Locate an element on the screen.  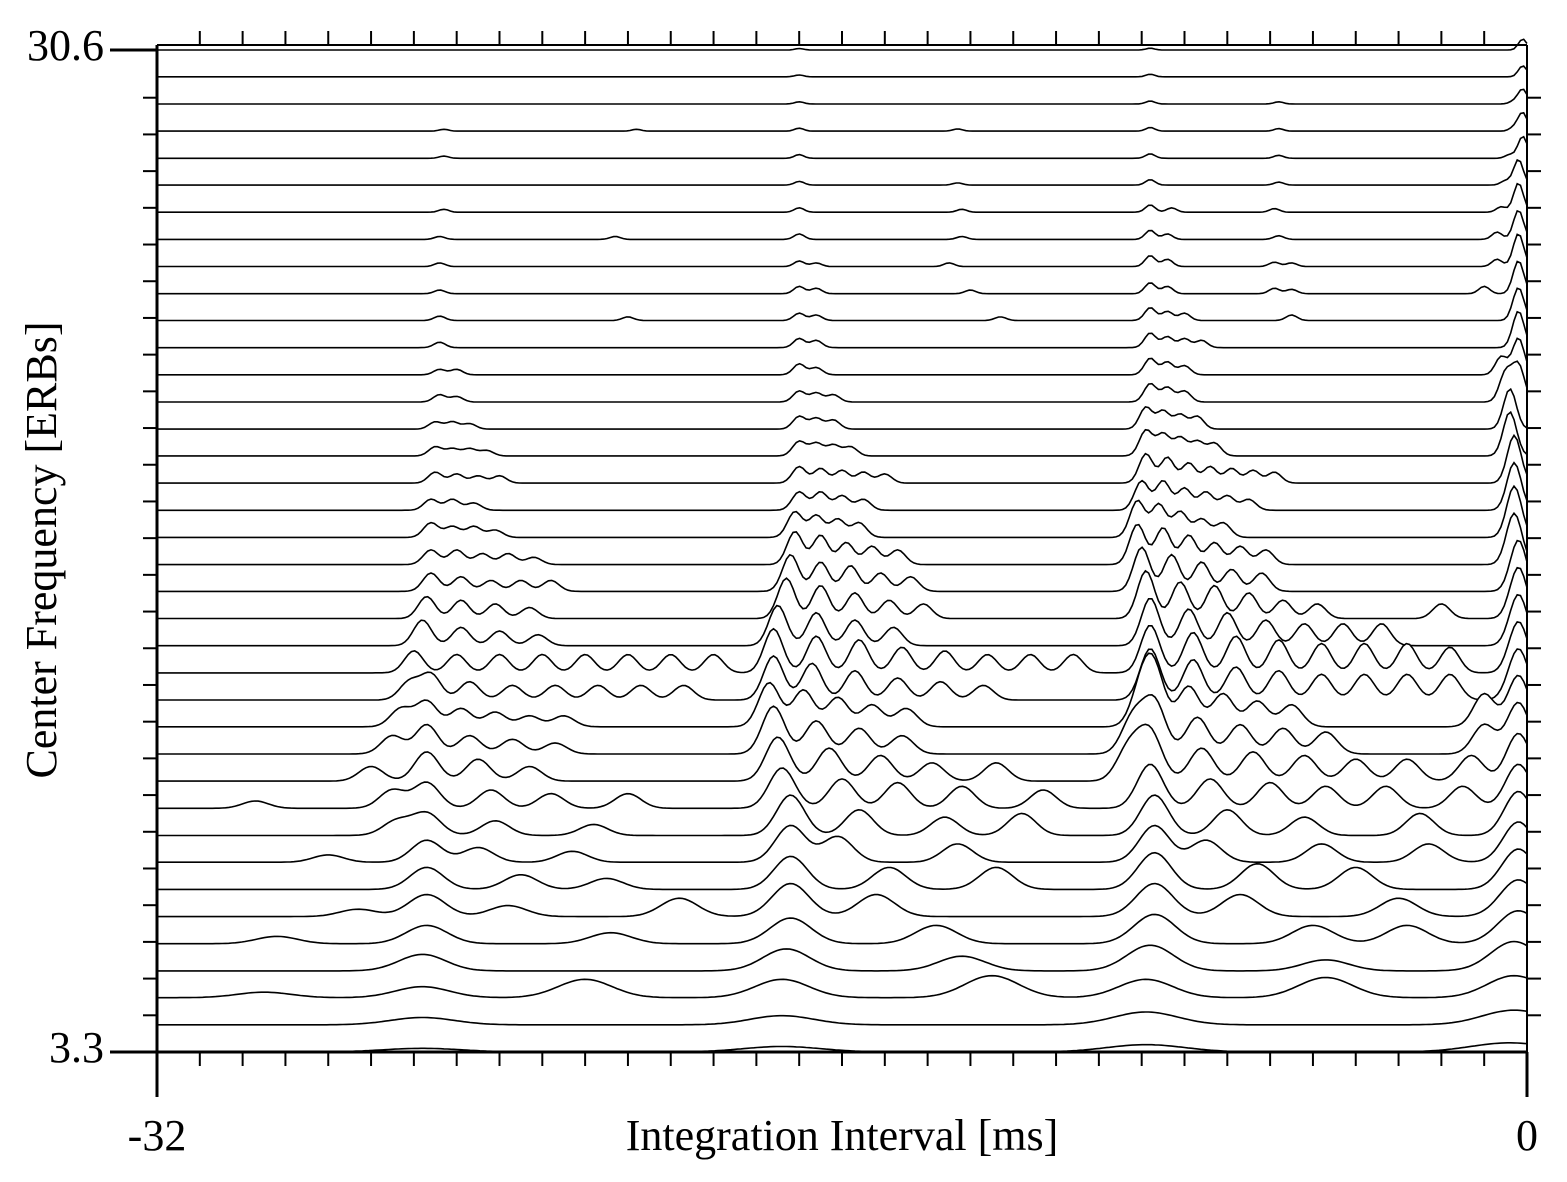
y-axis-label: Center Frequency [ERBs] is located at coordinates (41, 550).